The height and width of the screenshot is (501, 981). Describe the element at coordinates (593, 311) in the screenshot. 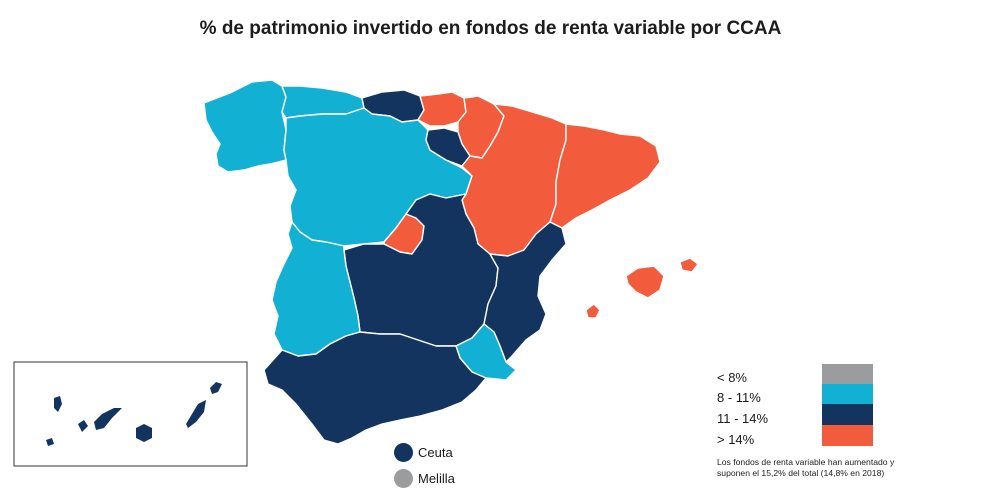

I see `region-baleares-ibiza` at that location.